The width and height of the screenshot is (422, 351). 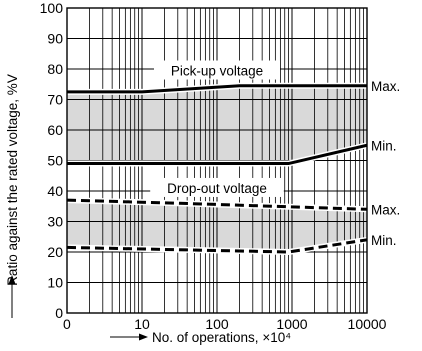 I want to click on x-tick-label: 10000, so click(x=367, y=324).